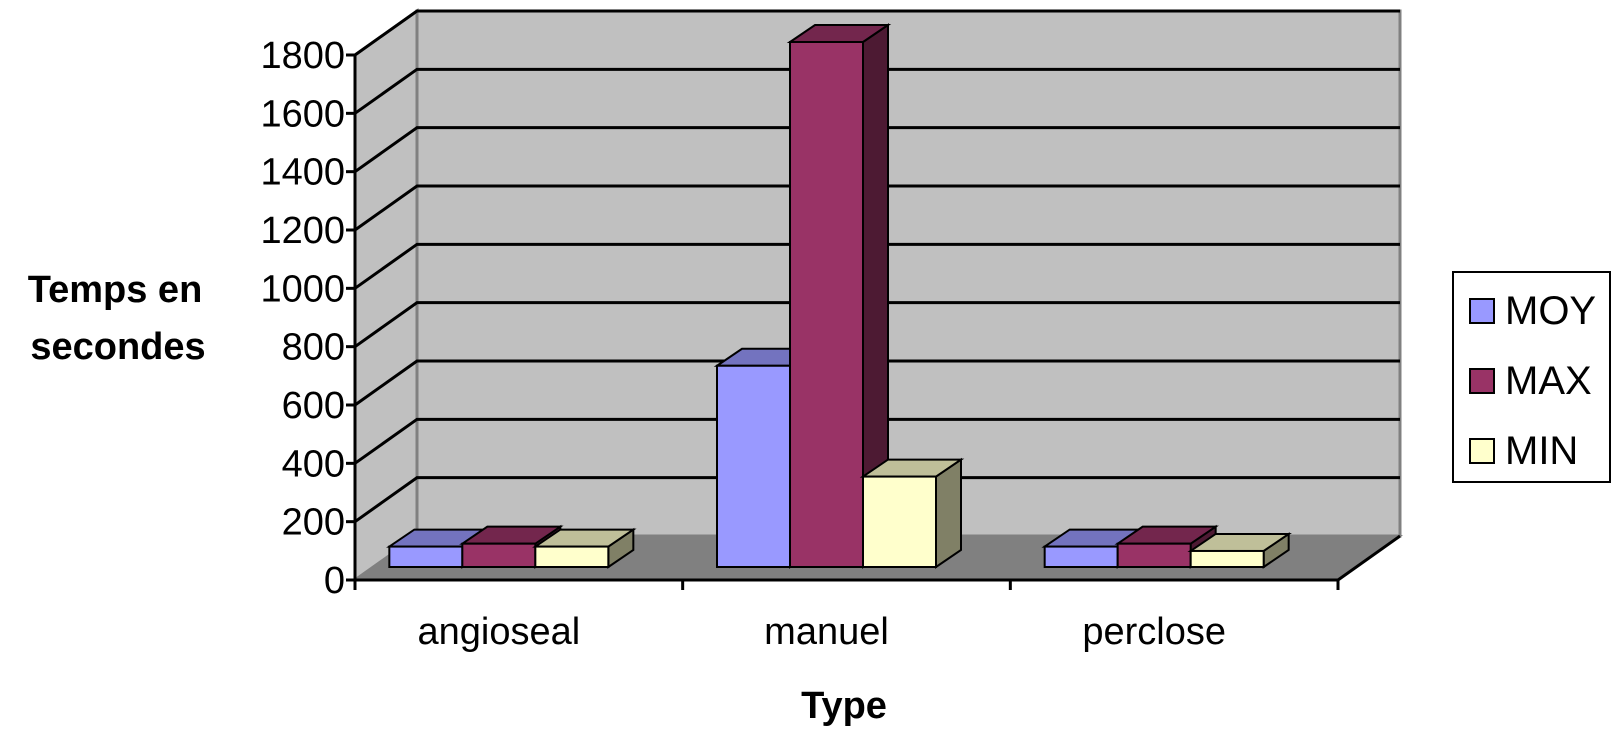  I want to click on y-tick-label: 1000, so click(302, 289).